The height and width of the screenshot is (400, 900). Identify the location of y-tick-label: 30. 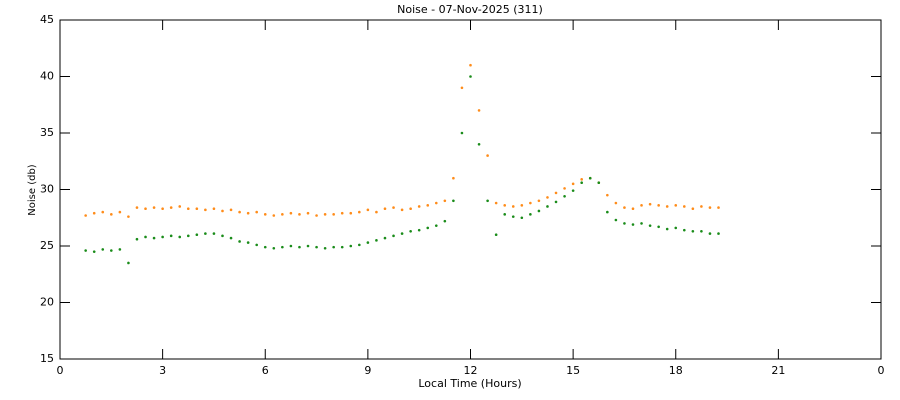
(47, 189).